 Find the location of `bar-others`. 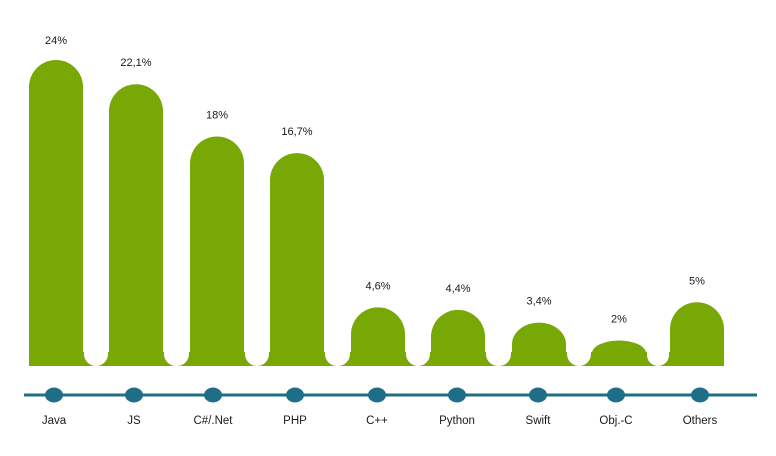

bar-others is located at coordinates (697, 334).